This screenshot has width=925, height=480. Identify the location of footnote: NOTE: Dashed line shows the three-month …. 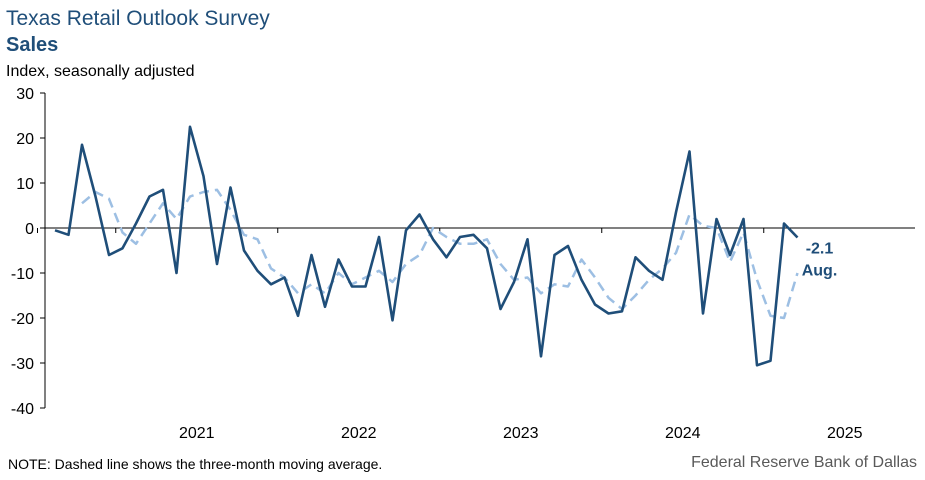
(195, 464).